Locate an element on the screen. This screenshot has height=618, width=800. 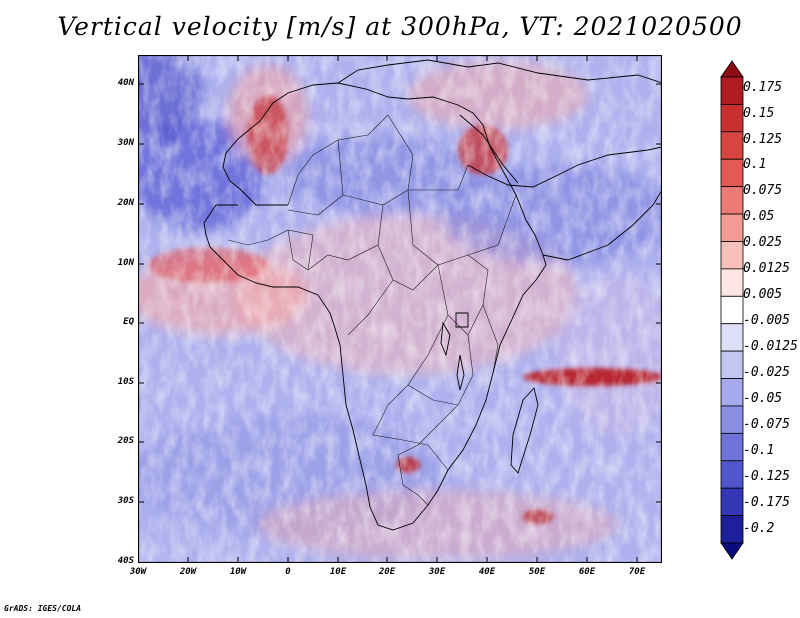
colorbar-label: 0.1 is located at coordinates (755, 164).